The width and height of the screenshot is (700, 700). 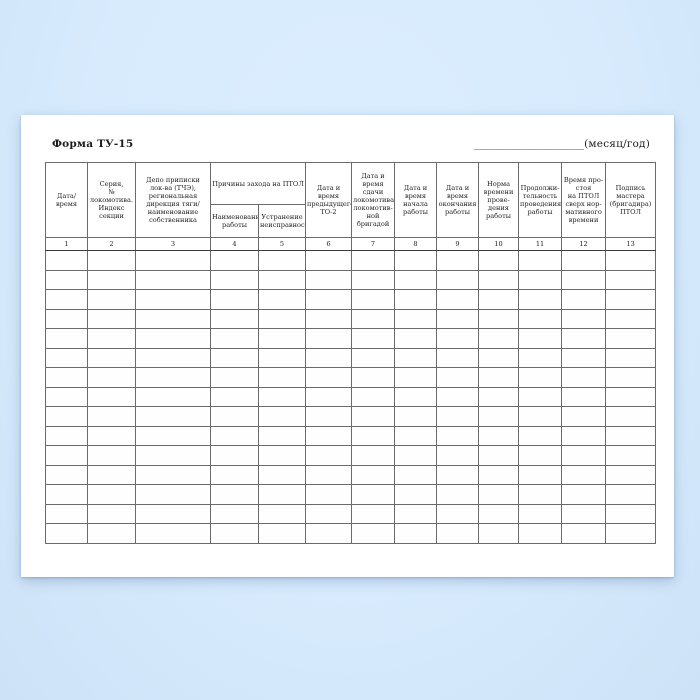 I want to click on column-header-4: Наименование работы, so click(x=234, y=221).